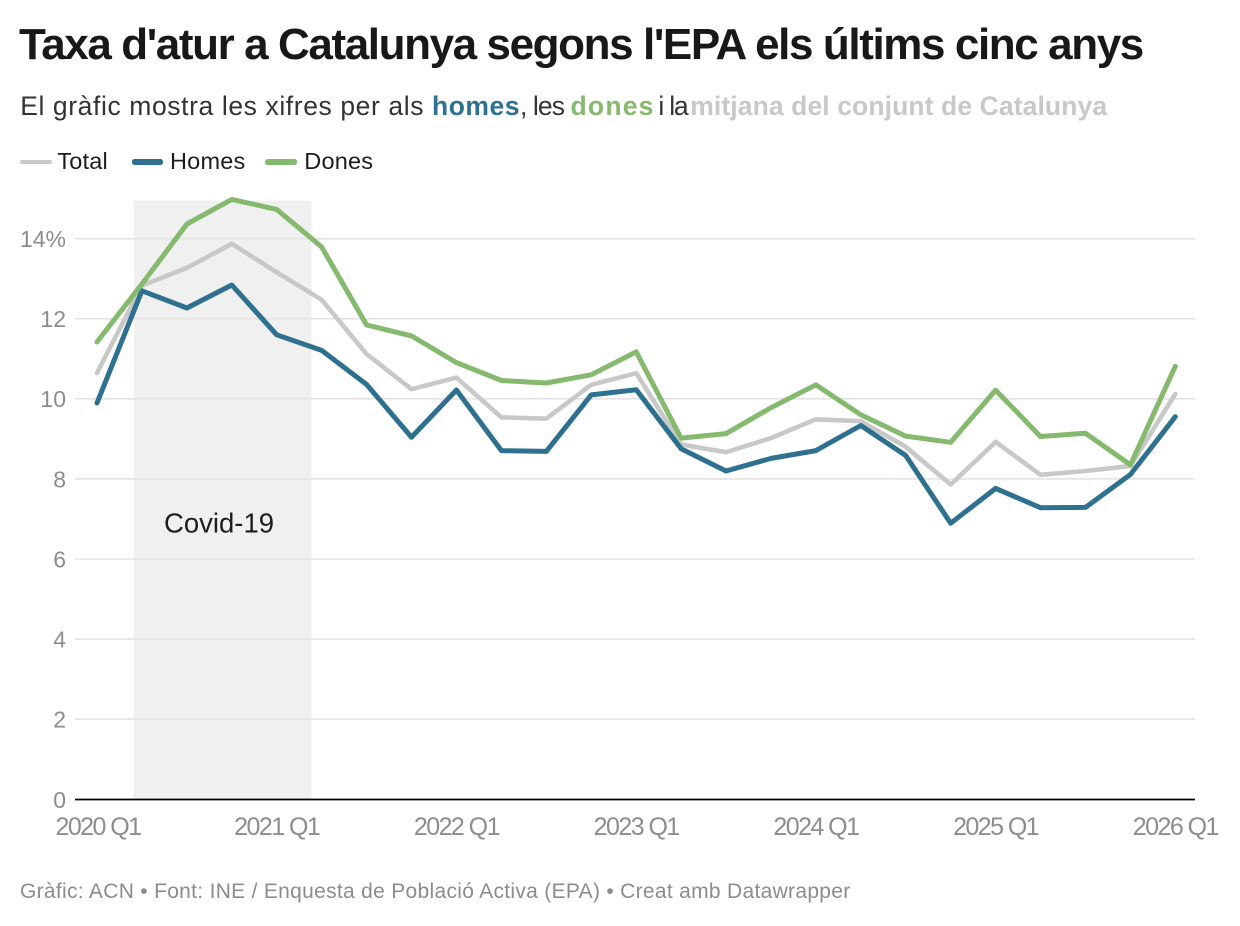 The height and width of the screenshot is (926, 1240). Describe the element at coordinates (59, 720) in the screenshot. I see `svg-text: 2` at that location.